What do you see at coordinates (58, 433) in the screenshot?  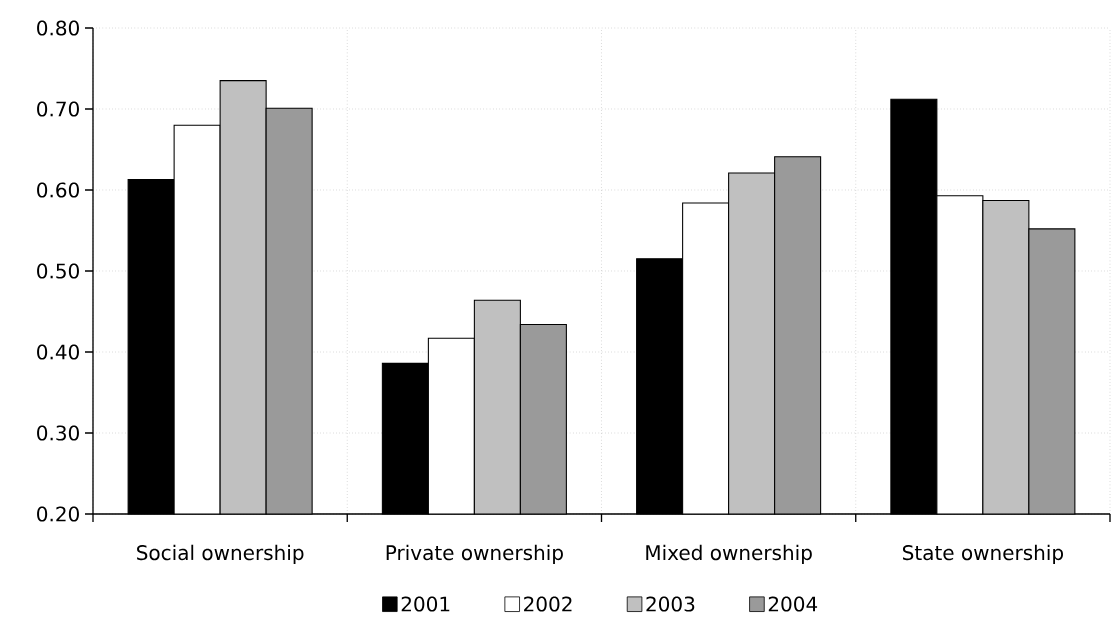 I see `y-tick-label: 0.30` at bounding box center [58, 433].